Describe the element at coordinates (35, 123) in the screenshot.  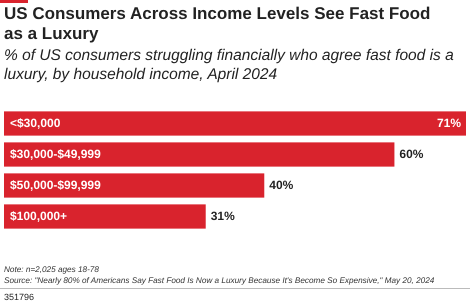
I see `y-tick-label: <$30,000` at that location.